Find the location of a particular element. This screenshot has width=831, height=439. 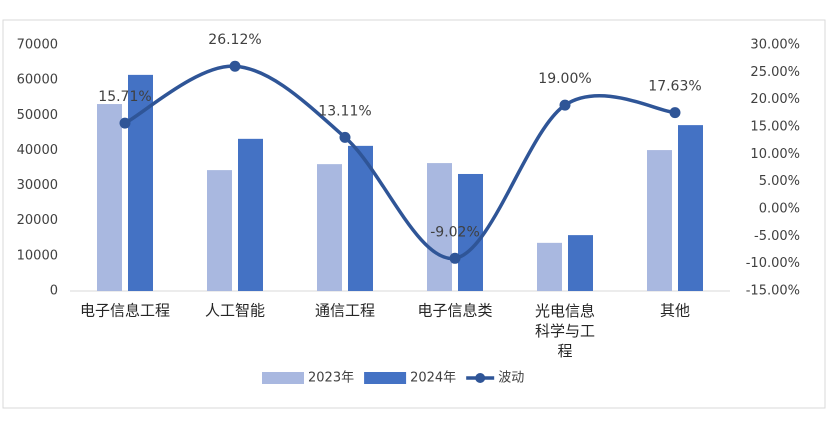

legend-label: 波动 is located at coordinates (511, 378).